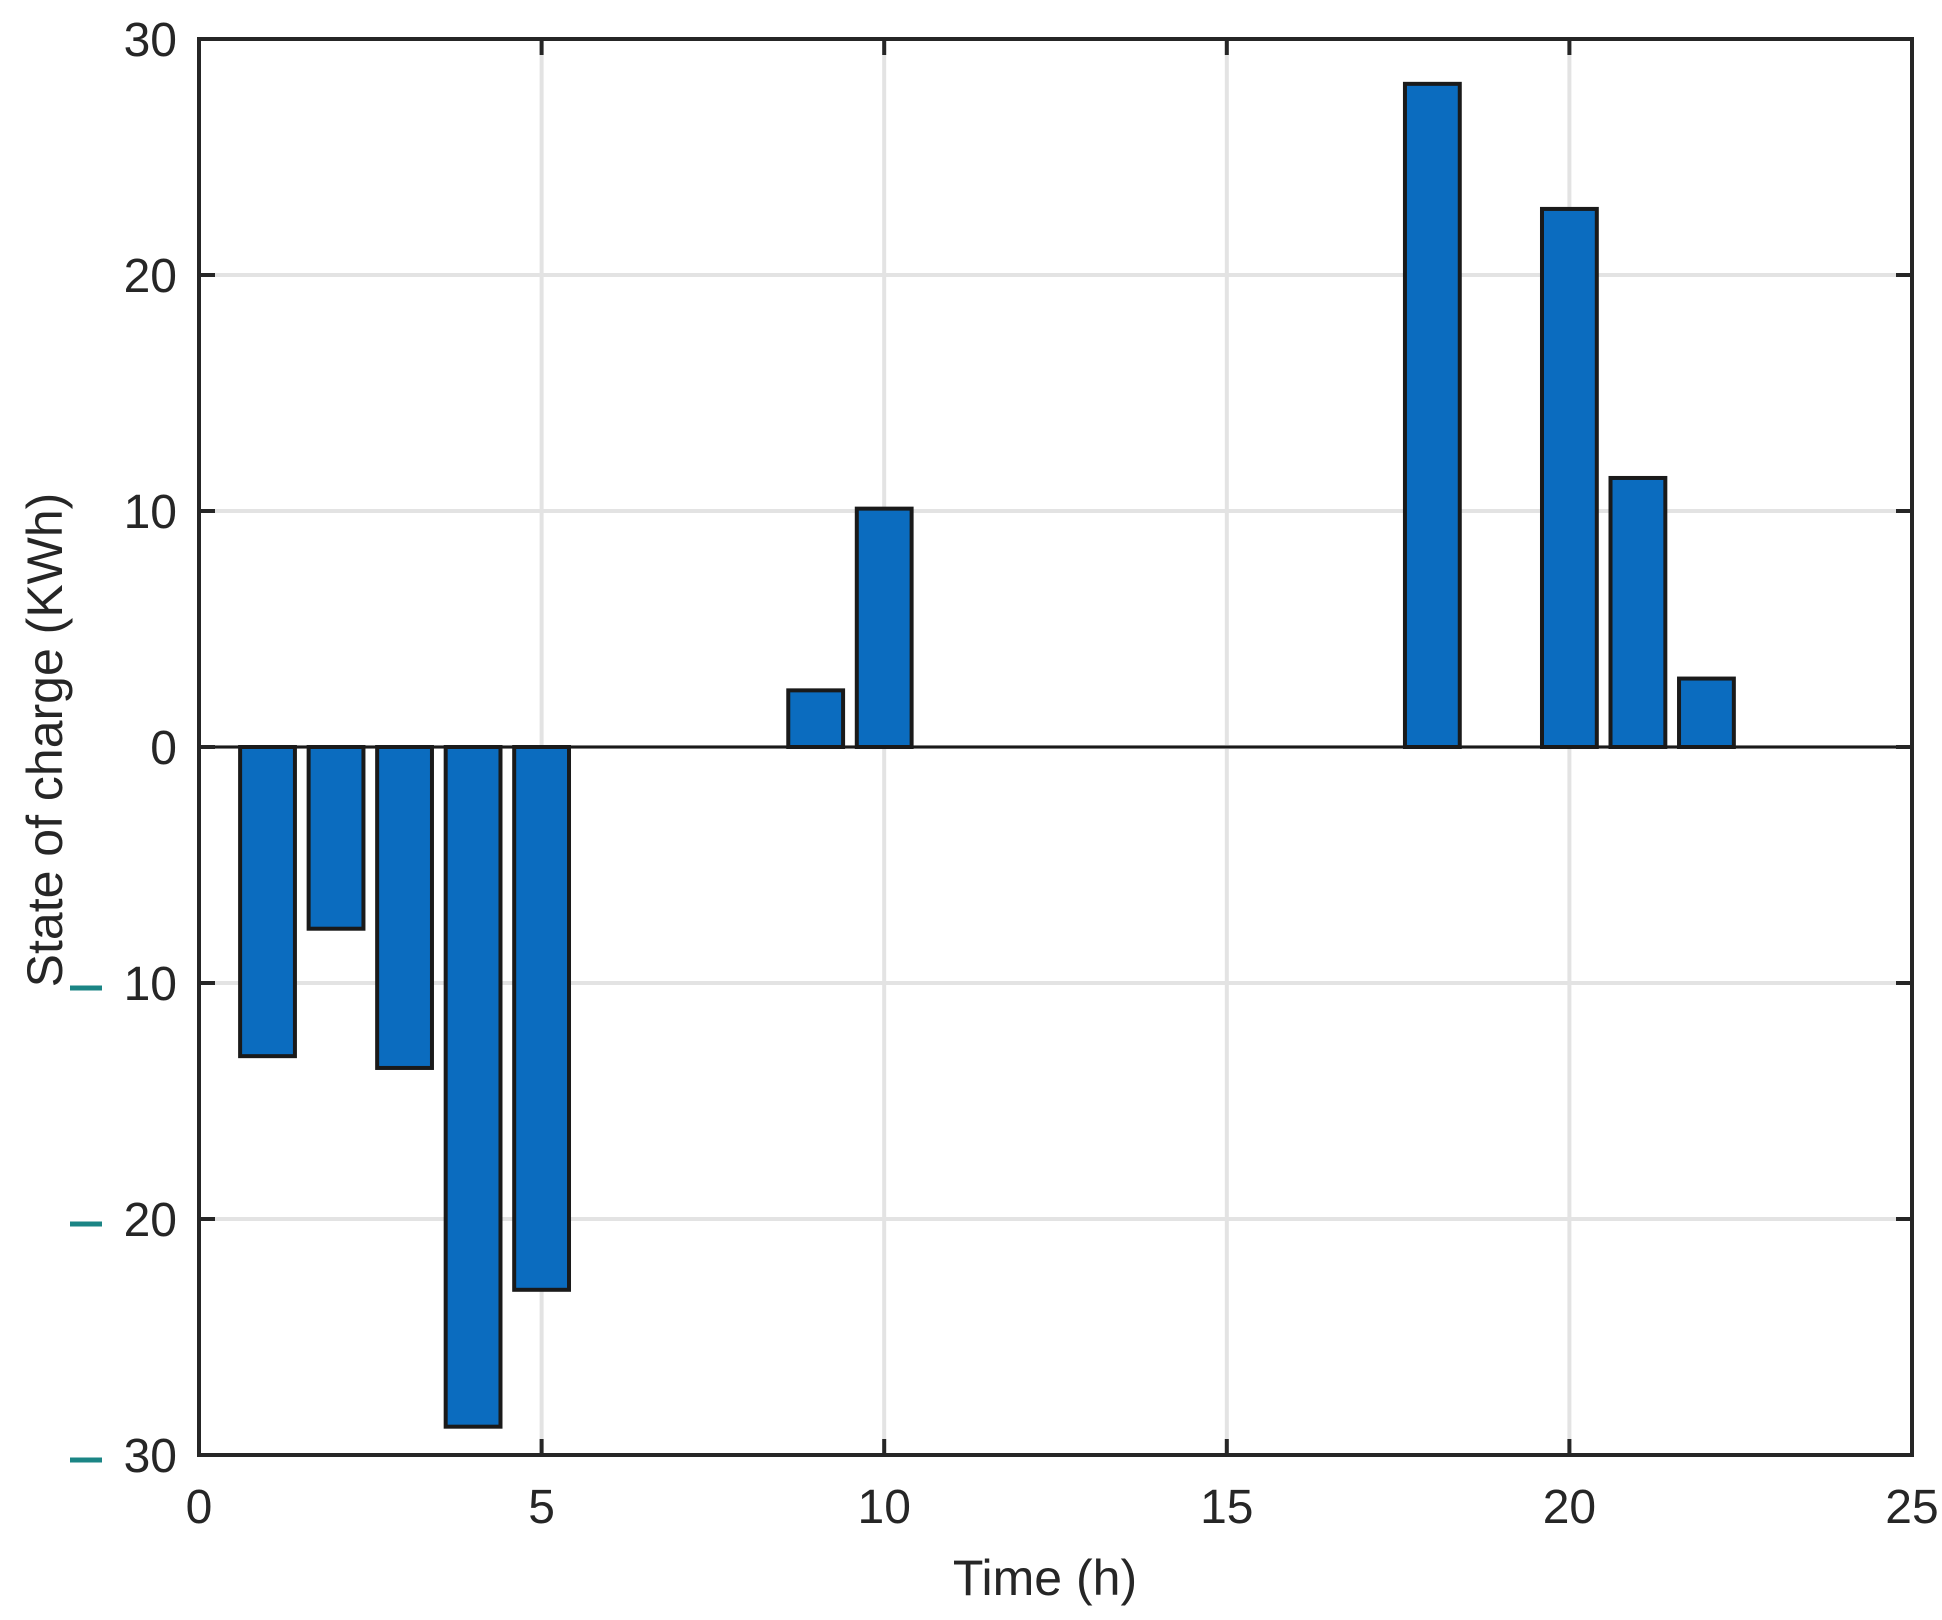  I want to click on x-tick-label: 20, so click(1569, 1507).